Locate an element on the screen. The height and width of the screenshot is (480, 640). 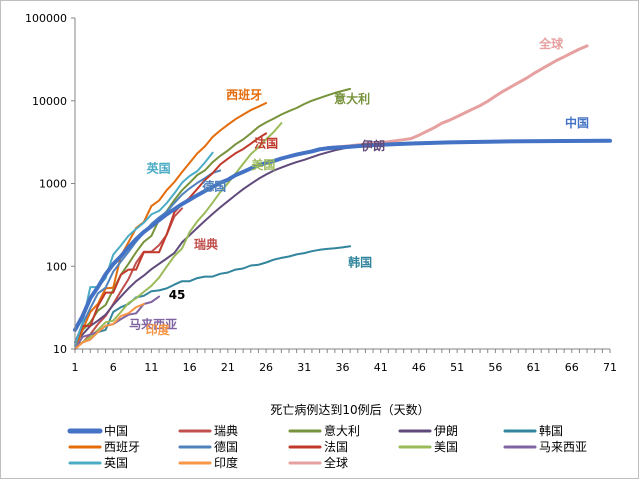
series-label: 马来西亚 is located at coordinates (153, 324).